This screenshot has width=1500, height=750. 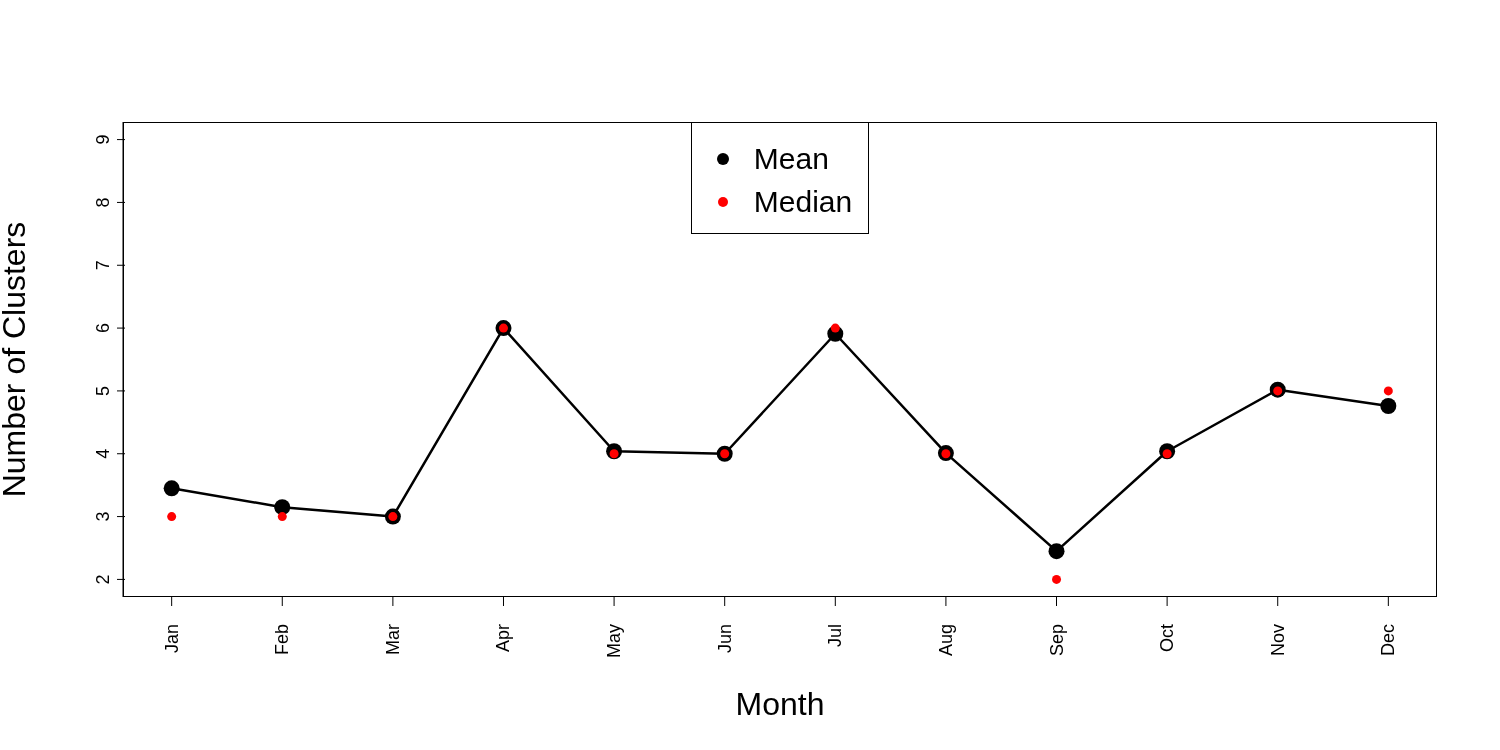 I want to click on x-tick-label: Dec, so click(x=1388, y=640).